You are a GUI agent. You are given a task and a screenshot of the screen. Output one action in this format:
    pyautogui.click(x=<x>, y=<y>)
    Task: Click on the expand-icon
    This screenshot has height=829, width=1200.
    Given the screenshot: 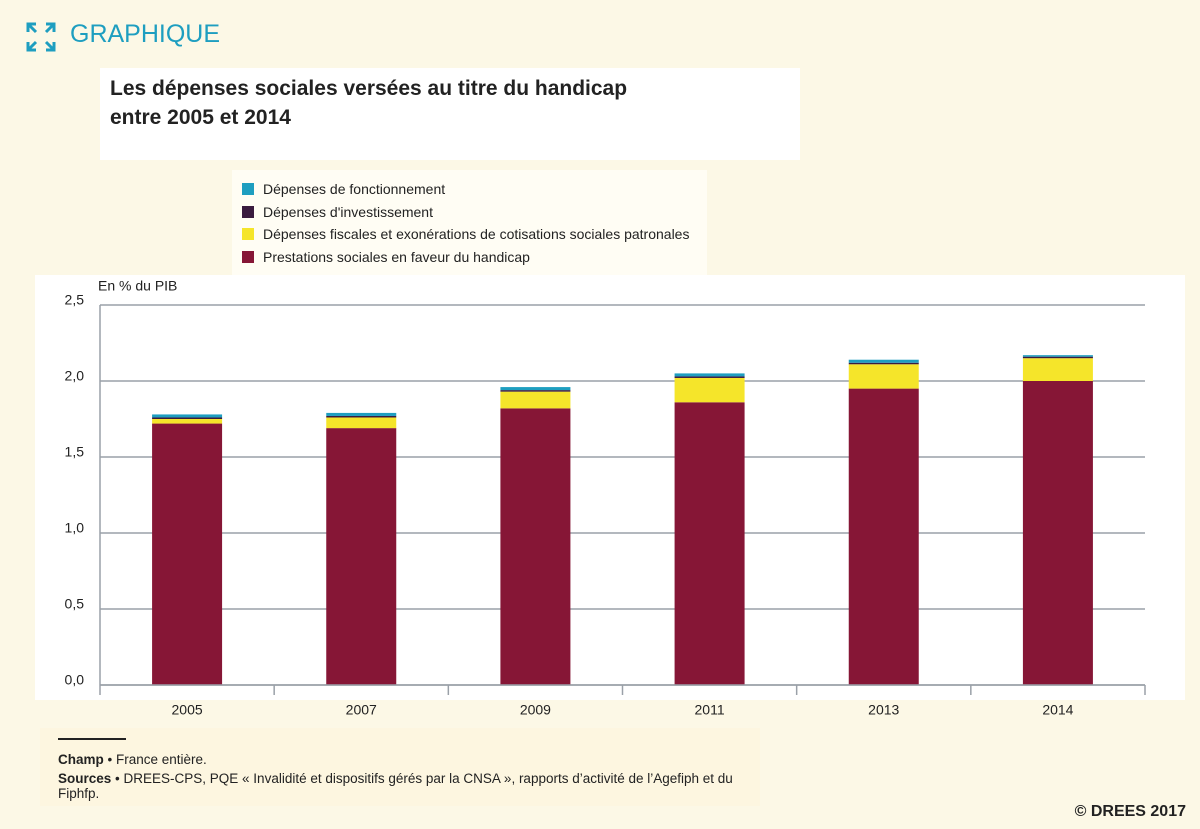 What is the action you would take?
    pyautogui.click(x=41, y=37)
    